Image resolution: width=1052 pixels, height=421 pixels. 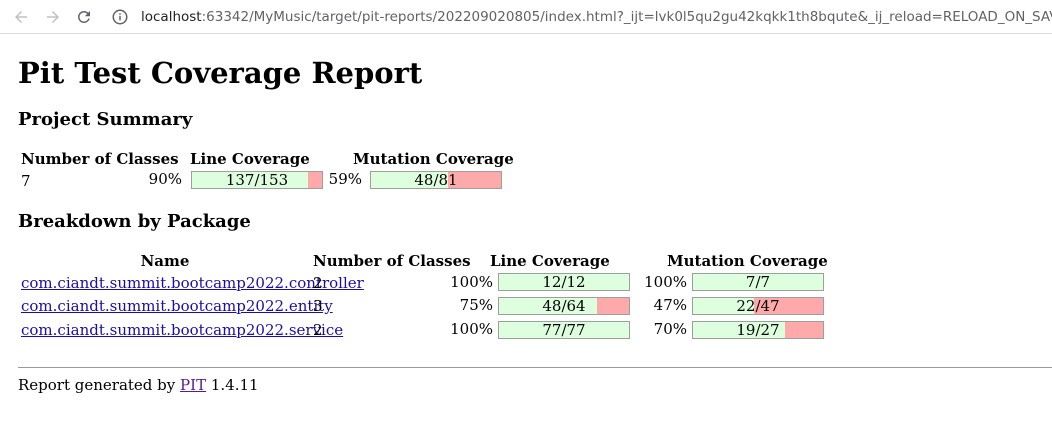 I want to click on package-mutation-ratio: 7/7, so click(x=758, y=282).